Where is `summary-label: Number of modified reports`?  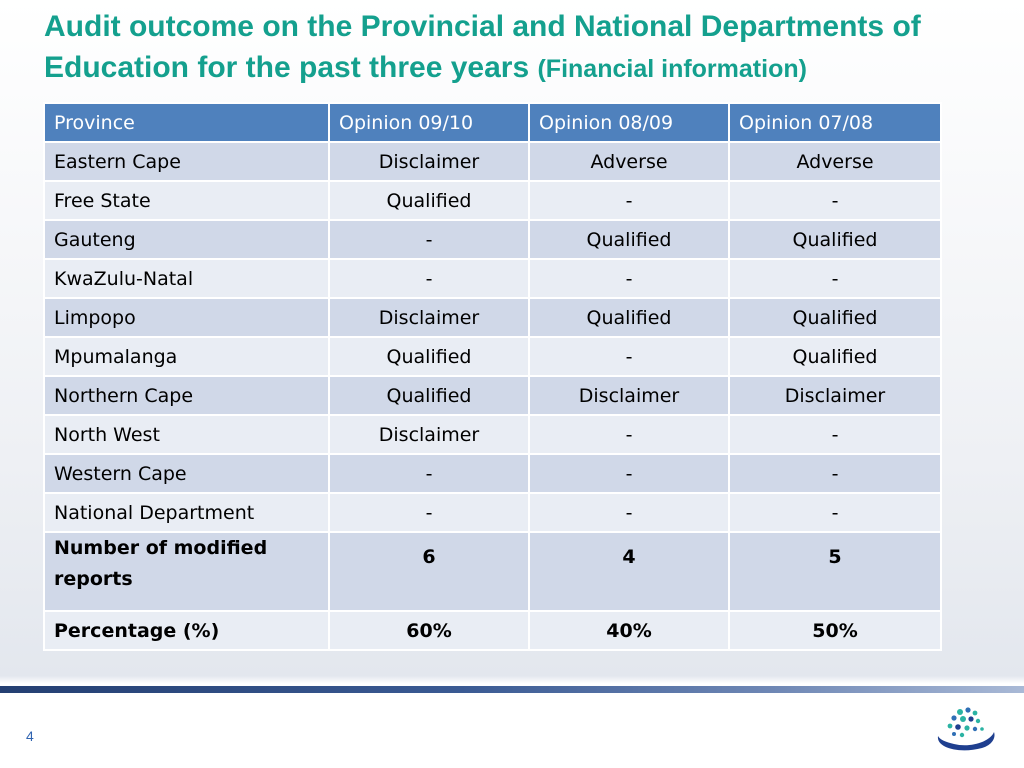
summary-label: Number of modified reports is located at coordinates (186, 571).